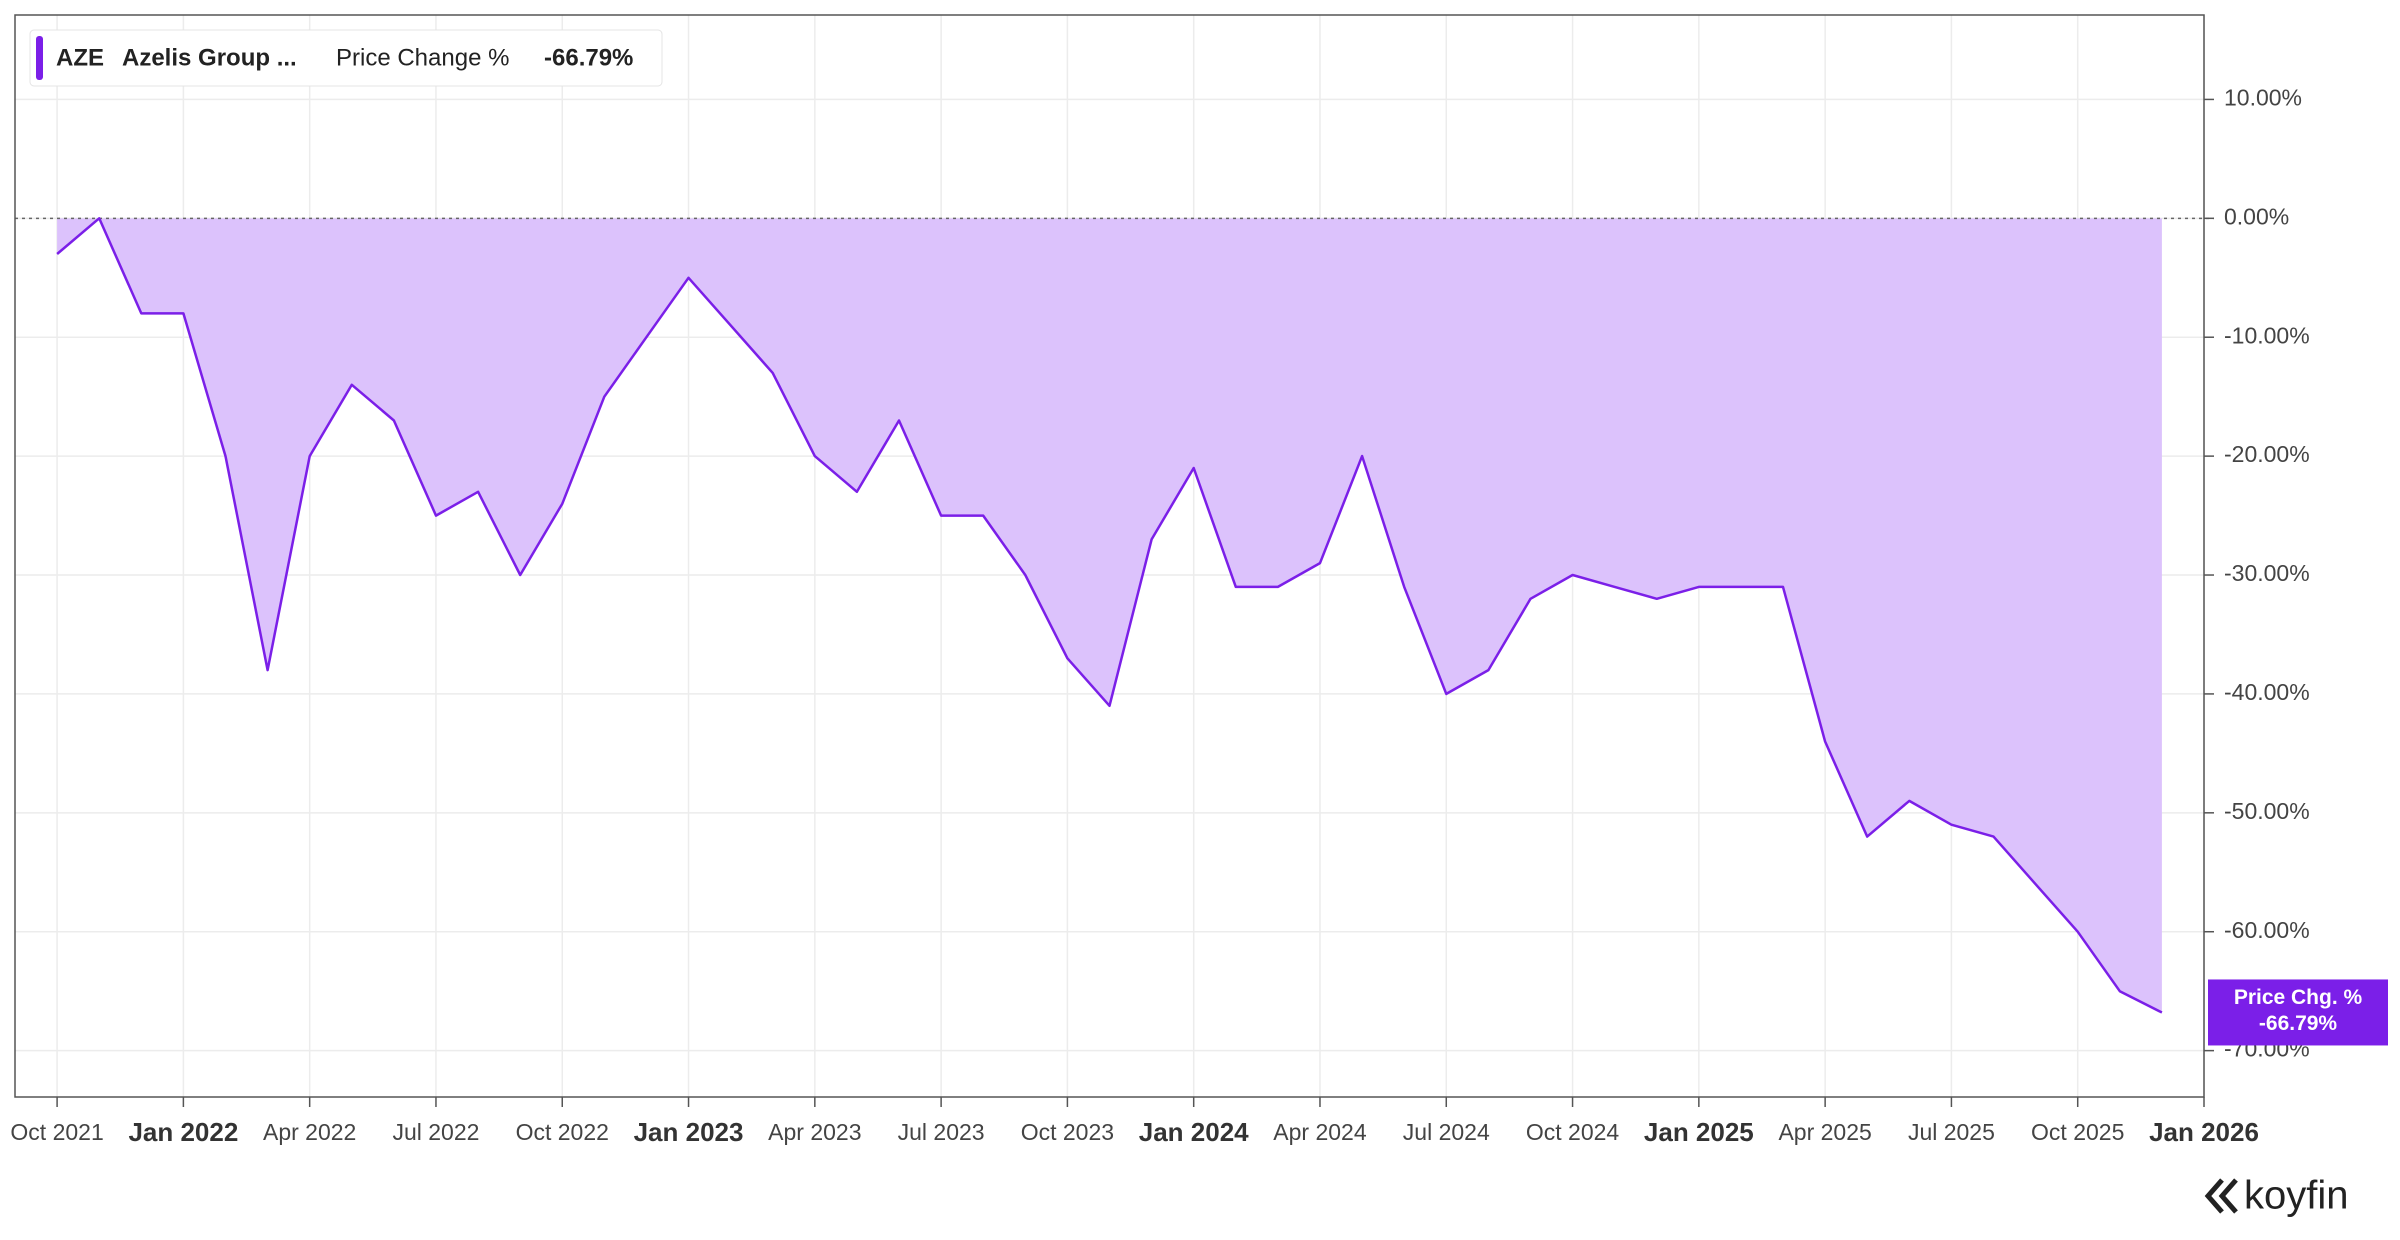 This screenshot has width=2400, height=1240. What do you see at coordinates (1067, 1132) in the screenshot?
I see `x-tick-label: Oct 2023` at bounding box center [1067, 1132].